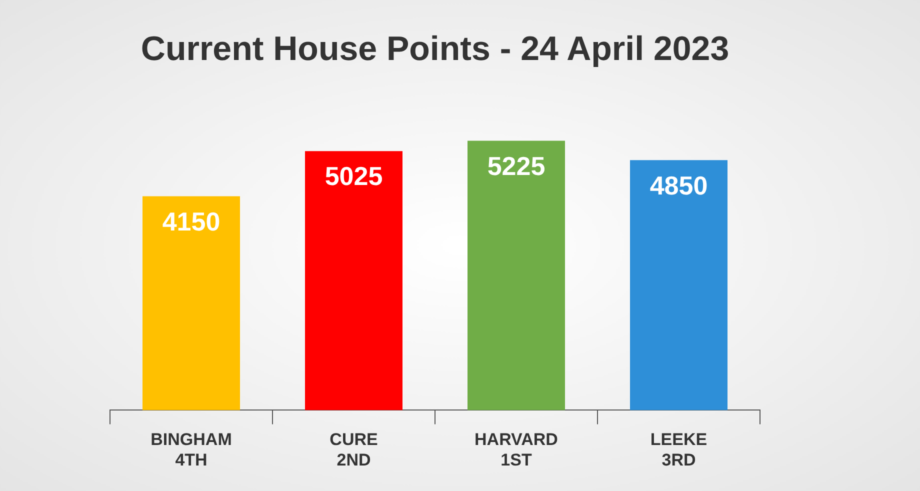  Describe the element at coordinates (516, 450) in the screenshot. I see `x-tick-label: HARVARD 1ST` at that location.